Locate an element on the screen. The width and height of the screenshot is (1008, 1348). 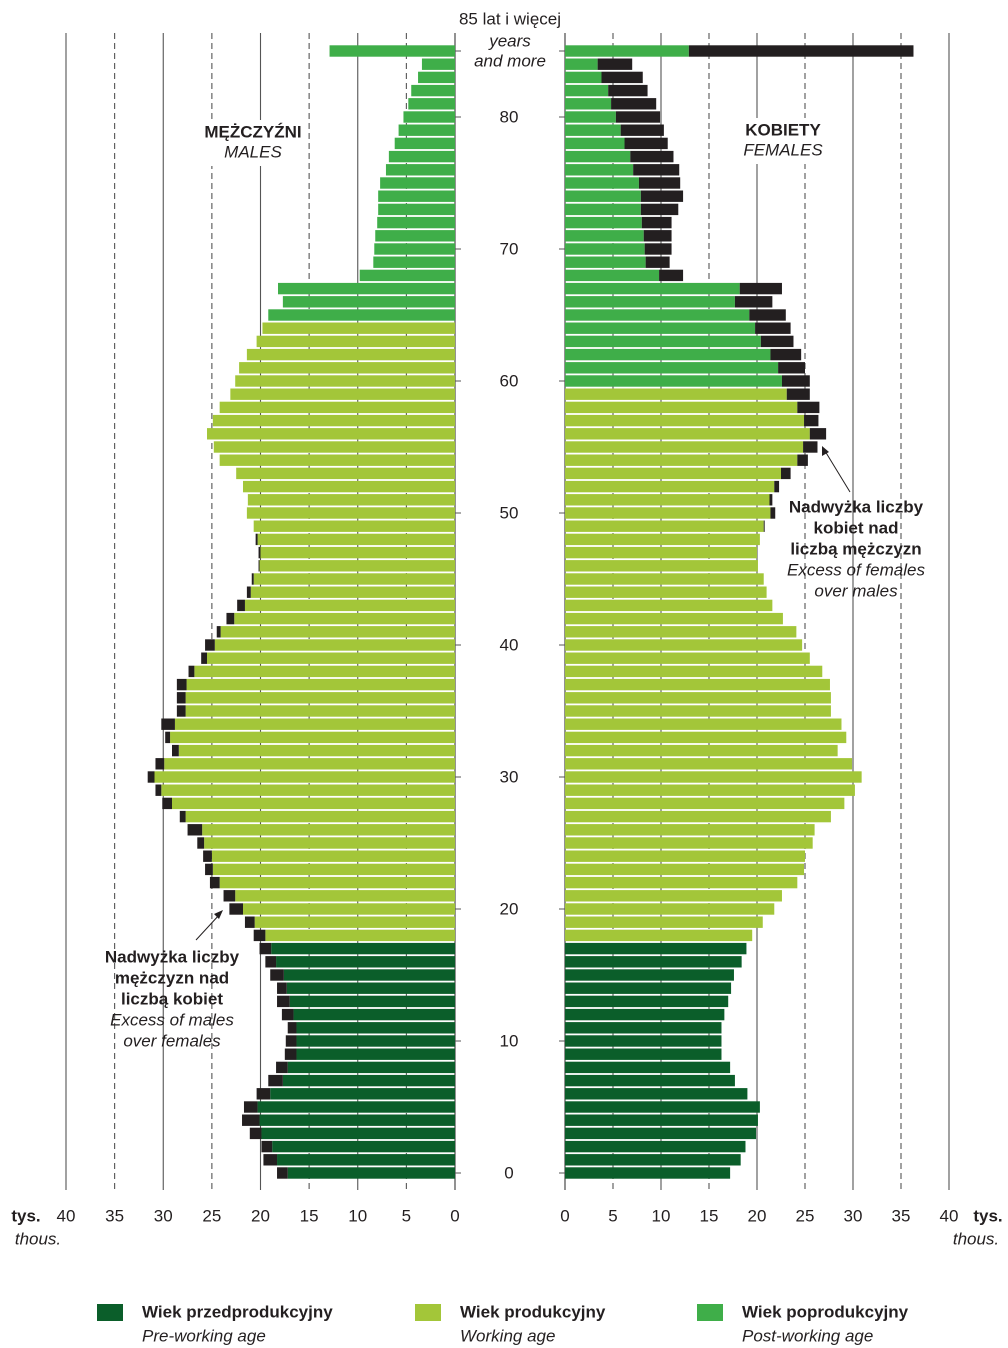
annotation-en: Excess of females is located at coordinates (856, 569).